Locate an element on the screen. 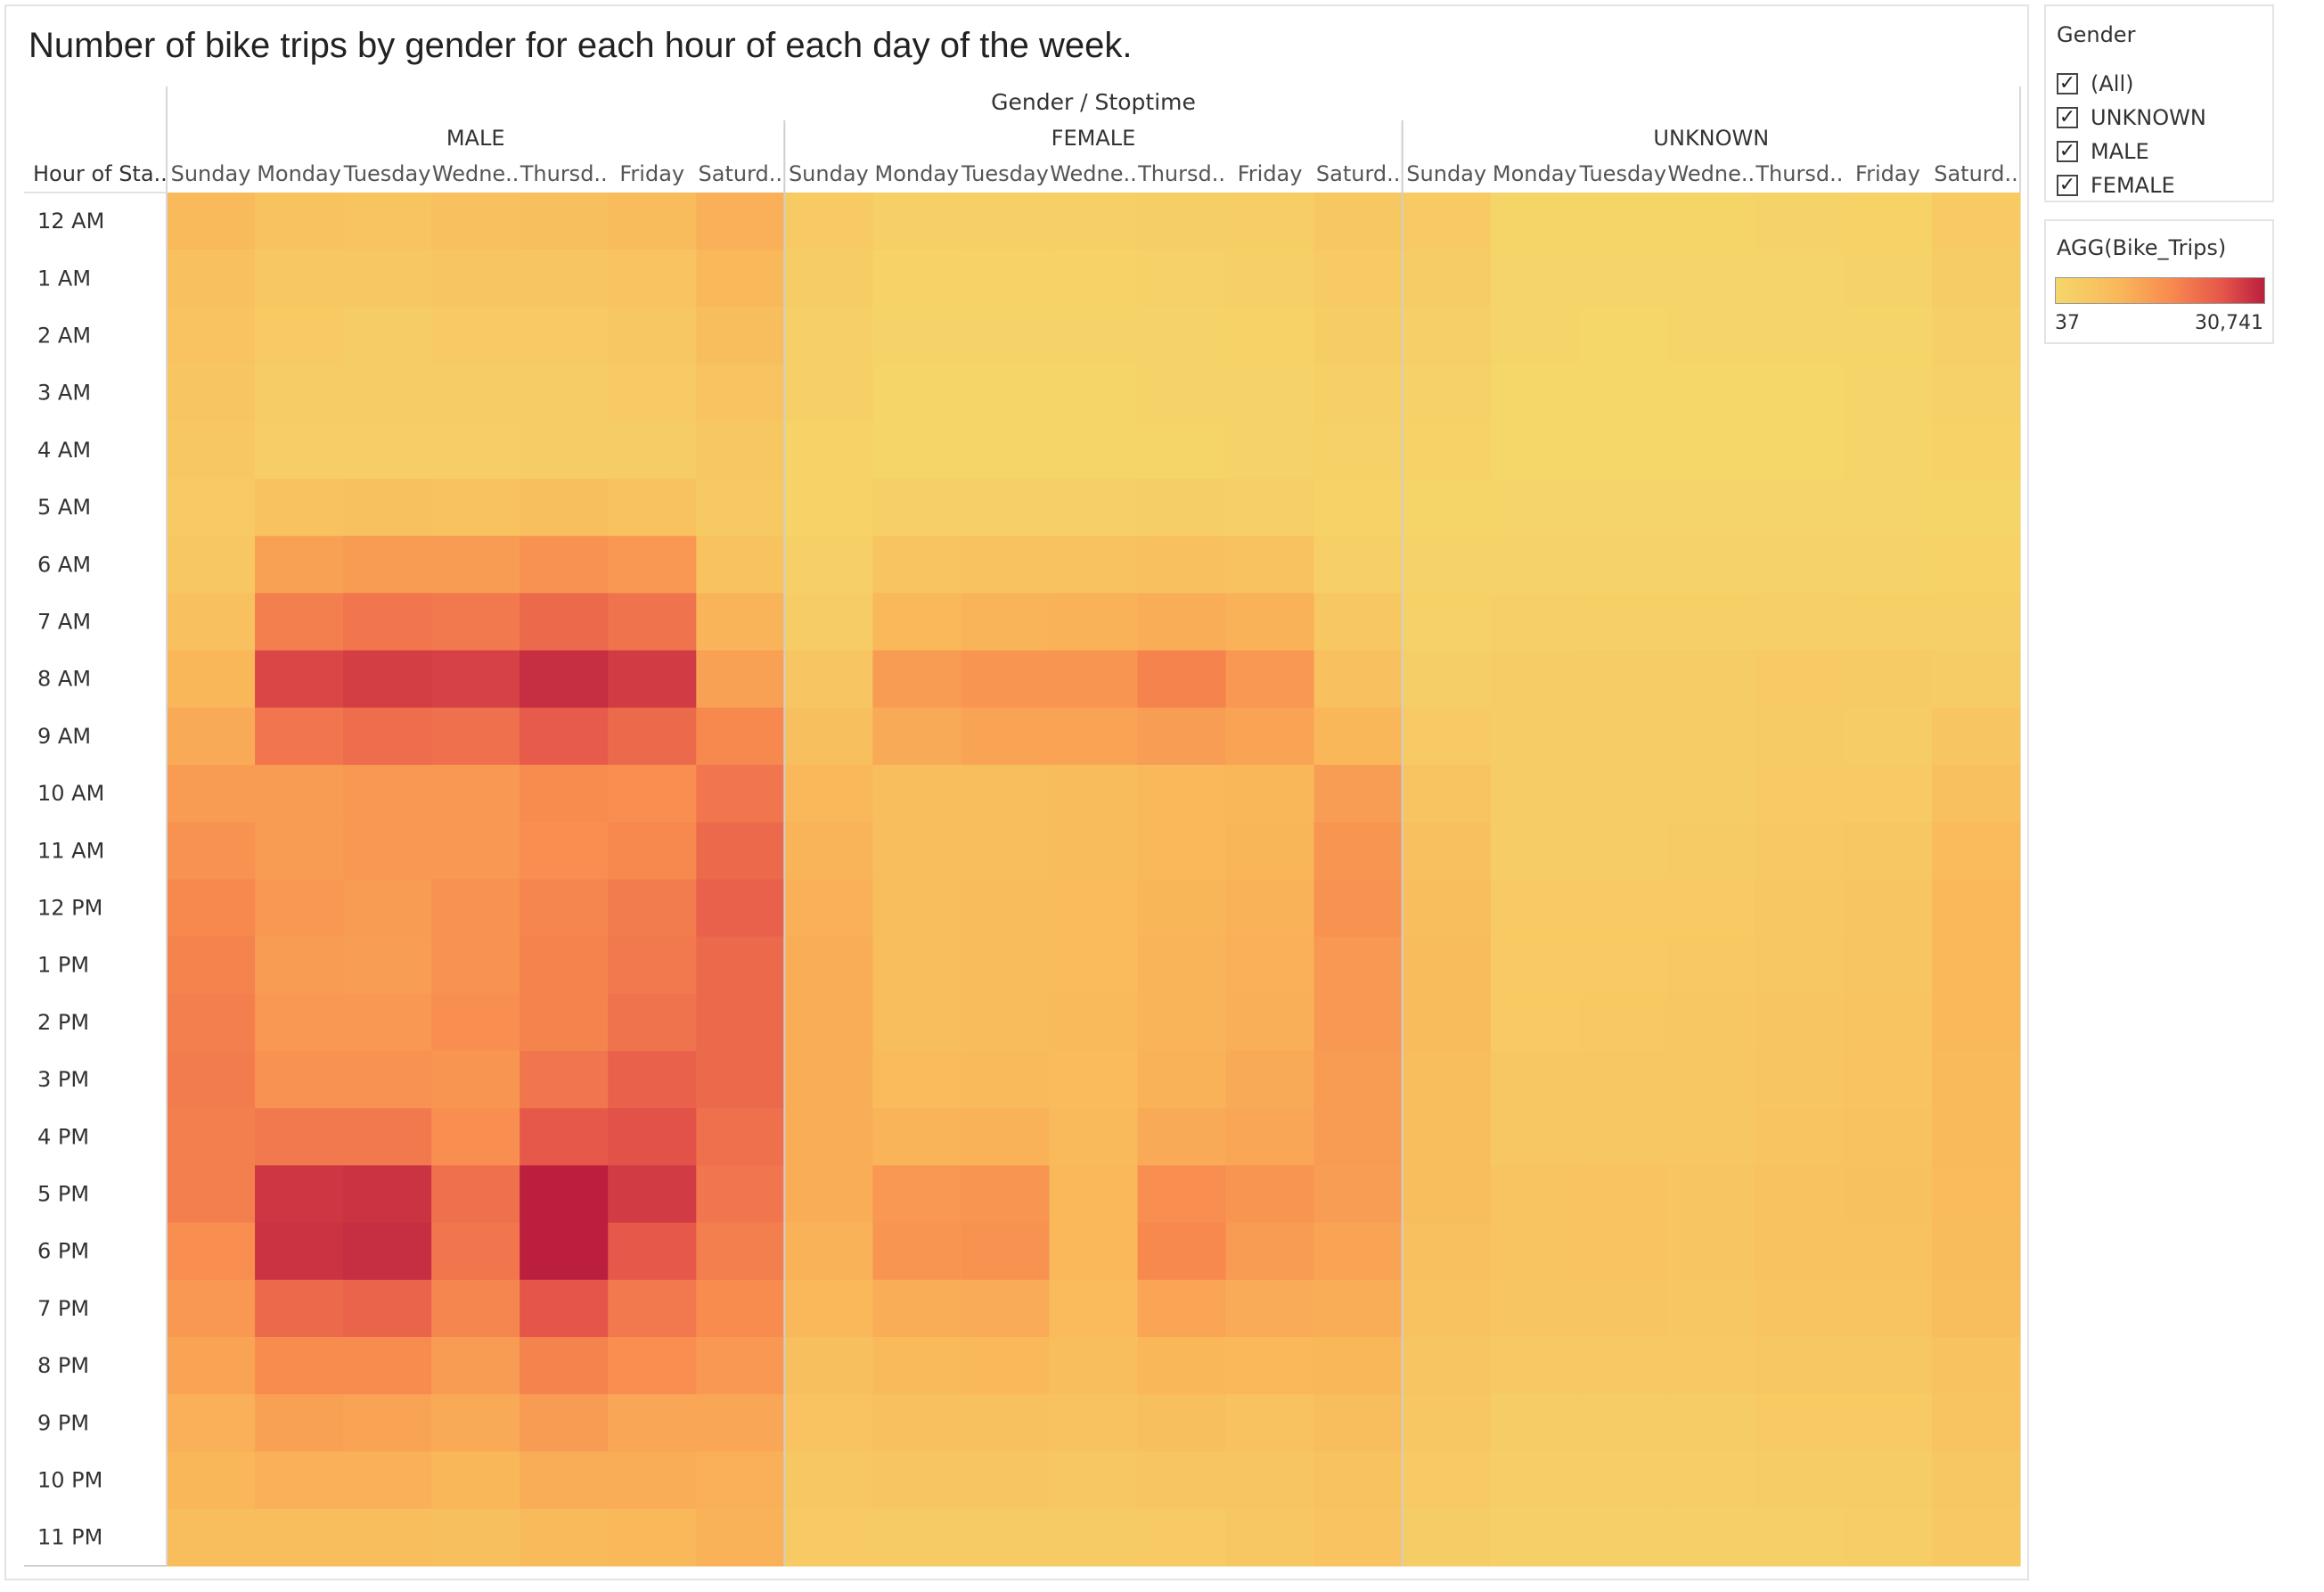  filter-item-male: ✓ MALE is located at coordinates (2103, 151).